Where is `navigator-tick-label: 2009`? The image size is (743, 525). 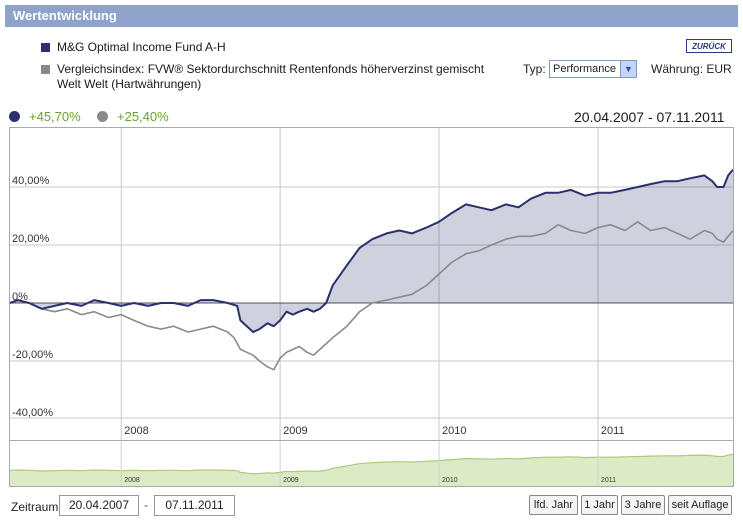 navigator-tick-label: 2009 is located at coordinates (291, 480).